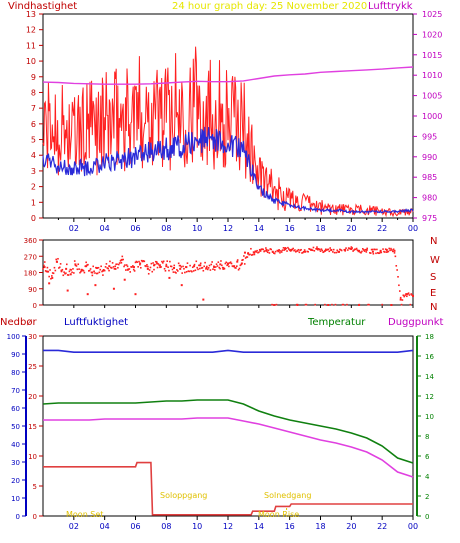  Describe the element at coordinates (15, 355) in the screenshot. I see `humidity-tick-label: 90` at that location.